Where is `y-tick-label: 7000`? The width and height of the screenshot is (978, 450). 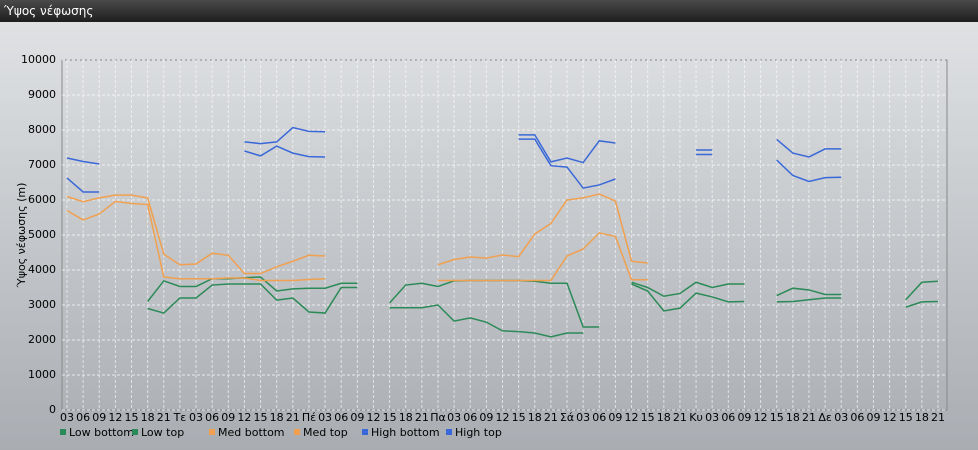
y-tick-label: 7000 is located at coordinates (42, 164).